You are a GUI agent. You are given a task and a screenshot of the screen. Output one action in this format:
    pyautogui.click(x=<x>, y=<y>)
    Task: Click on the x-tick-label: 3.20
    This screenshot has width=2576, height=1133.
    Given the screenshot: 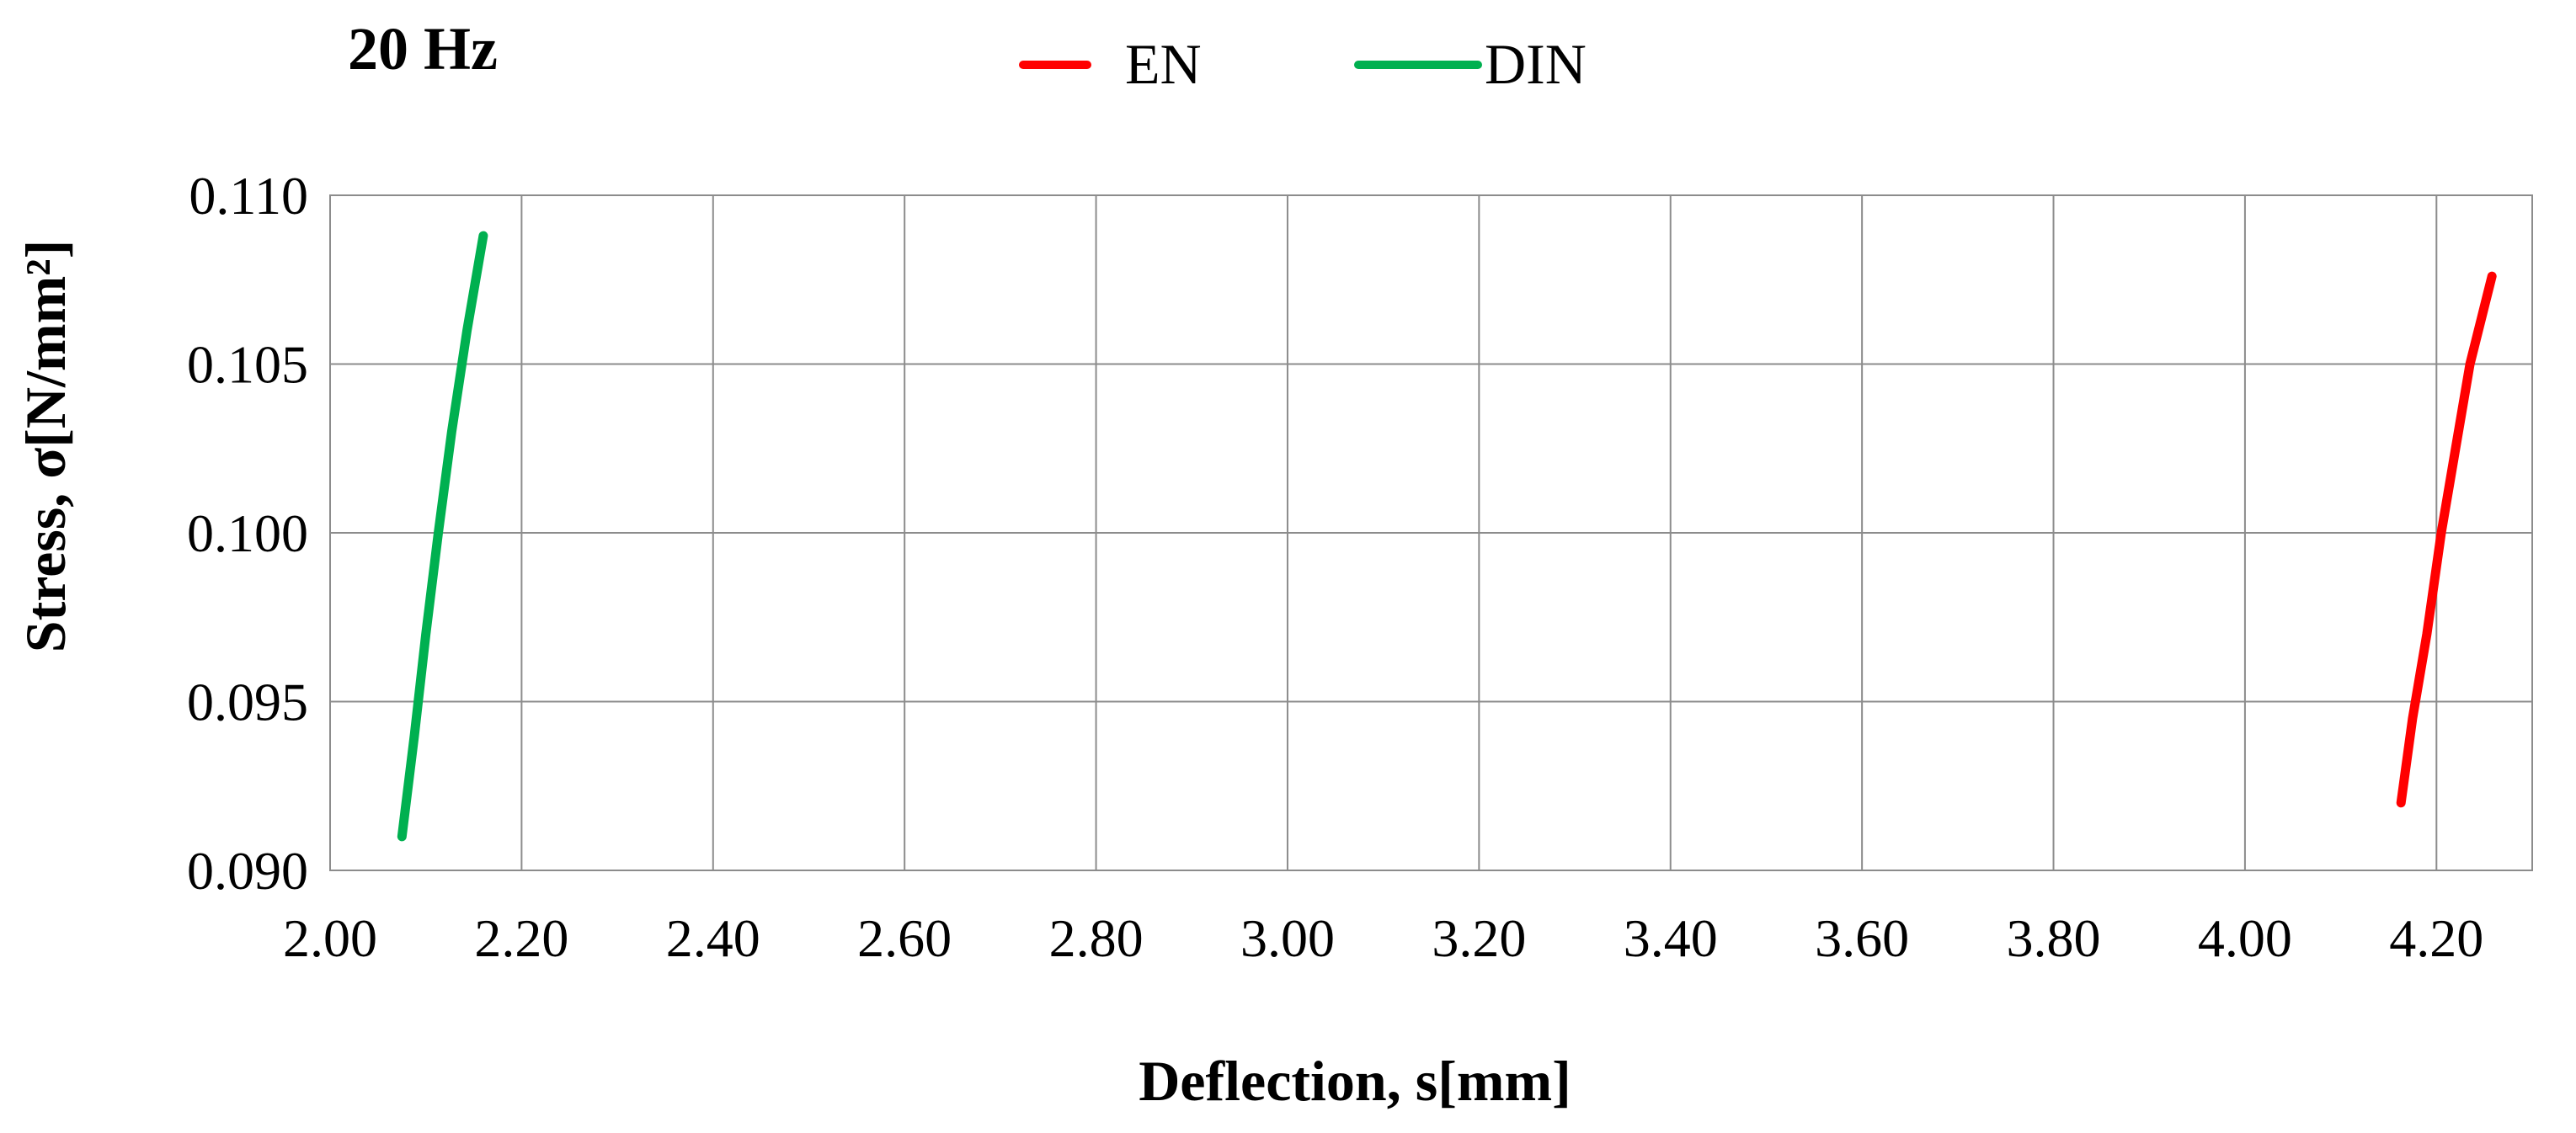 What is the action you would take?
    pyautogui.click(x=1479, y=938)
    